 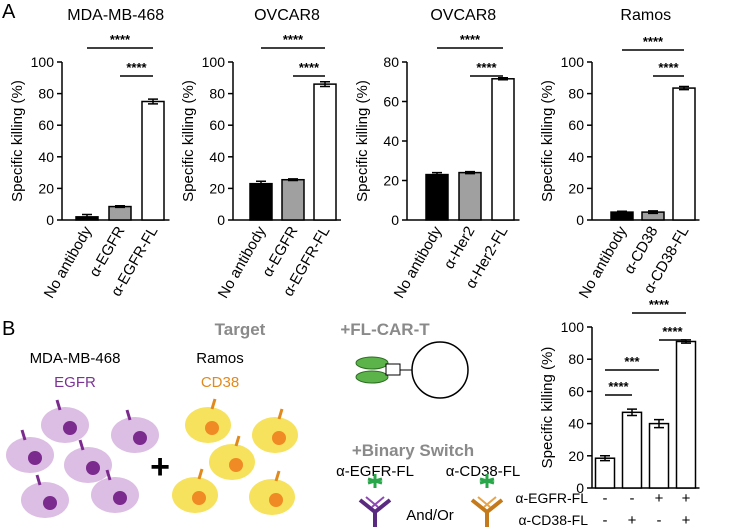 What do you see at coordinates (220, 382) in the screenshot?
I see `antigen-name: CD38` at bounding box center [220, 382].